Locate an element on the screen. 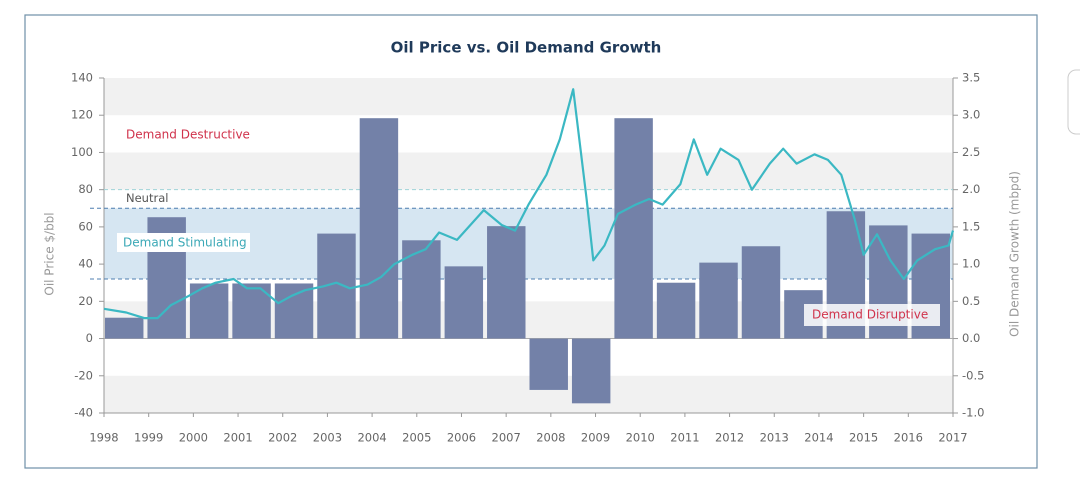  y-tick-label: 0 is located at coordinates (89, 338).